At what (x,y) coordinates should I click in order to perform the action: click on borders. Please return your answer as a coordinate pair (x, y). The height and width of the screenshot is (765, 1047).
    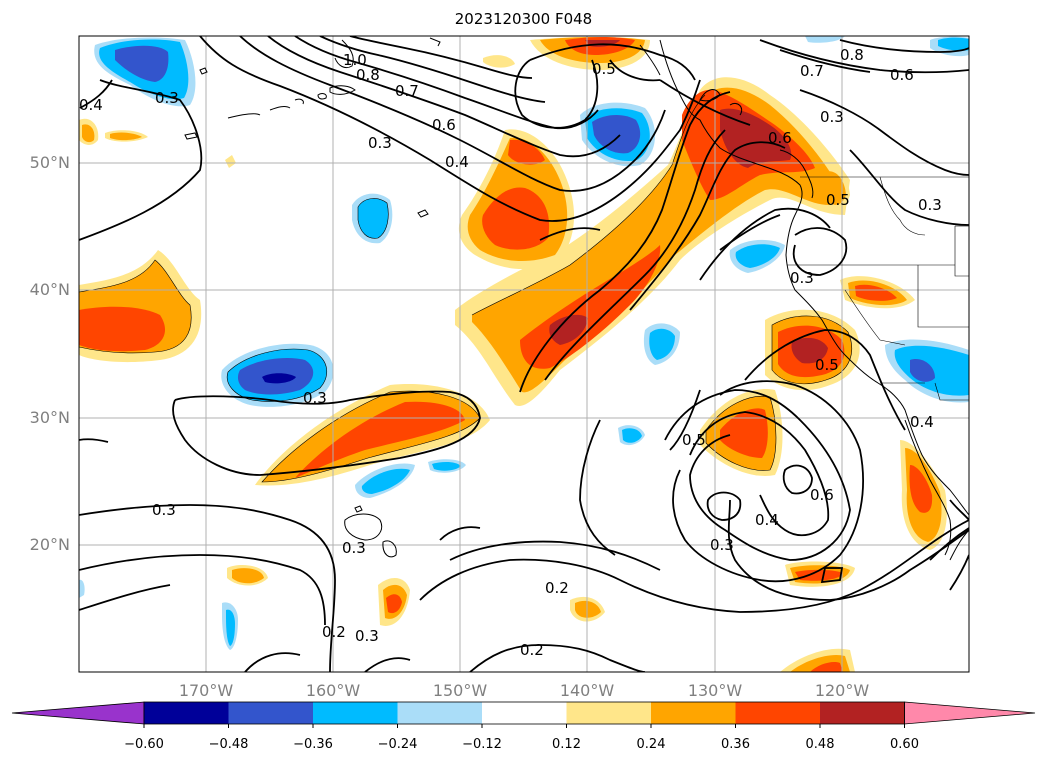
    Looking at the image, I should click on (878, 288).